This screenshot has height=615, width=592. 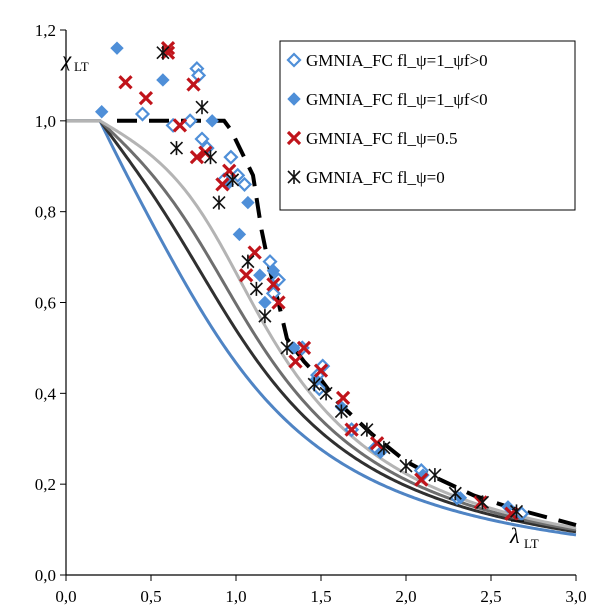 What do you see at coordinates (531, 543) in the screenshot?
I see `x-axis-label-sub: LT` at bounding box center [531, 543].